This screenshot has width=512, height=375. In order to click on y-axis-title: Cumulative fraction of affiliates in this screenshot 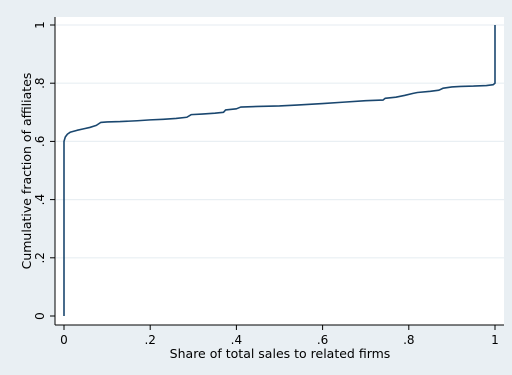, I will do `click(26, 171)`.